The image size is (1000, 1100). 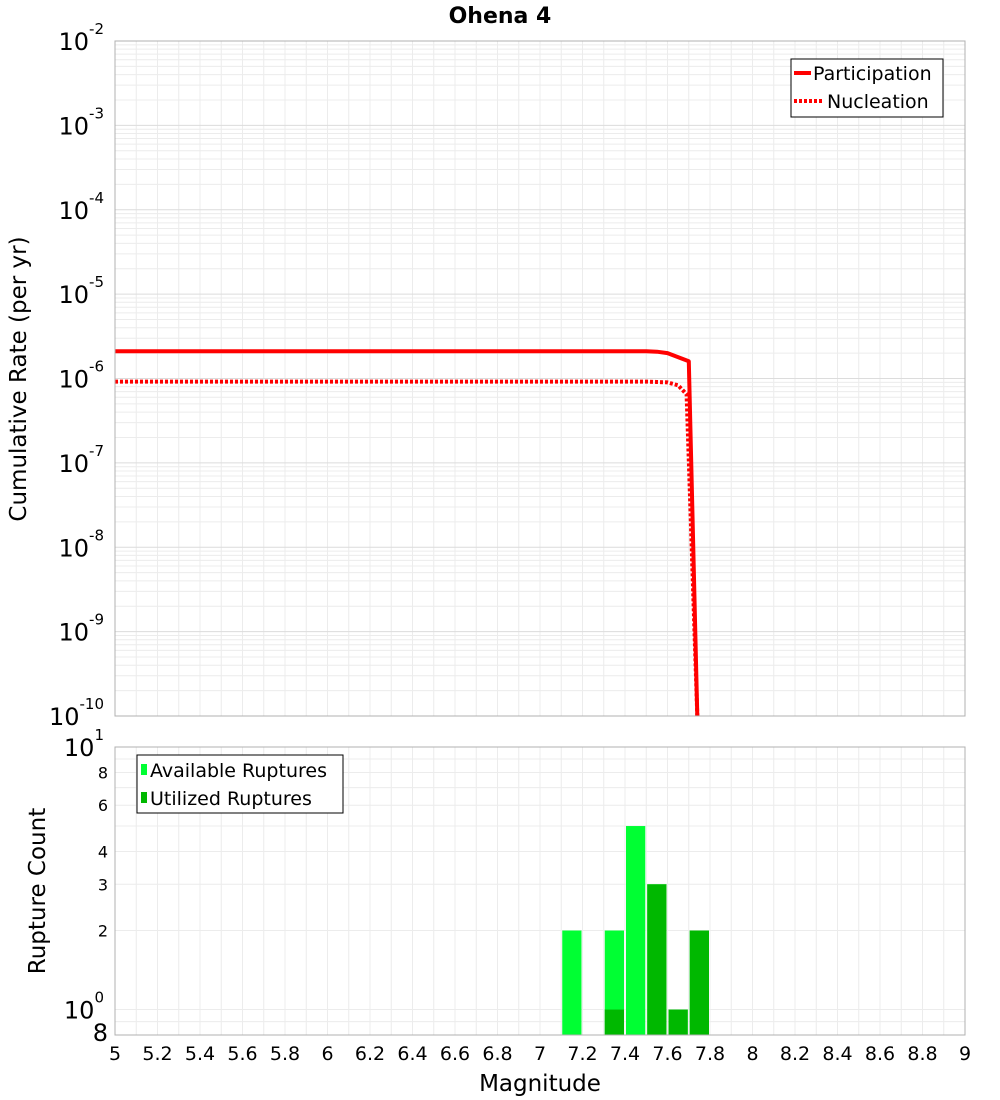 I want to click on x-tick-label: 5.2, so click(x=157, y=1054).